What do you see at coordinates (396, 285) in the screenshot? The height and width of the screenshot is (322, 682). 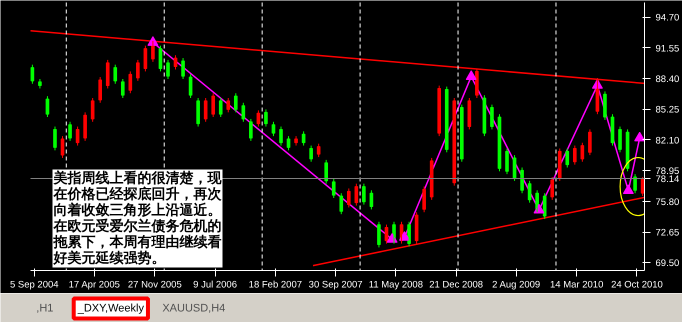 I see `x-tick-label: 11 May 2008` at bounding box center [396, 285].